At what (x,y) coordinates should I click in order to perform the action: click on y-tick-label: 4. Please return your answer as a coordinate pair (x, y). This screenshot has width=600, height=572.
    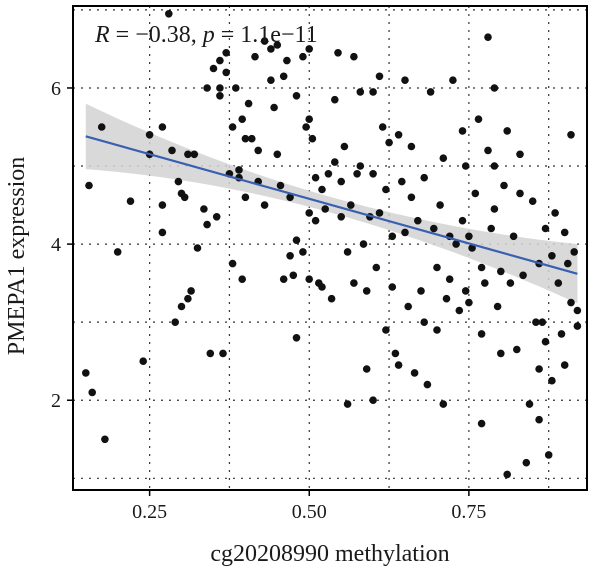
    Looking at the image, I should click on (56, 245).